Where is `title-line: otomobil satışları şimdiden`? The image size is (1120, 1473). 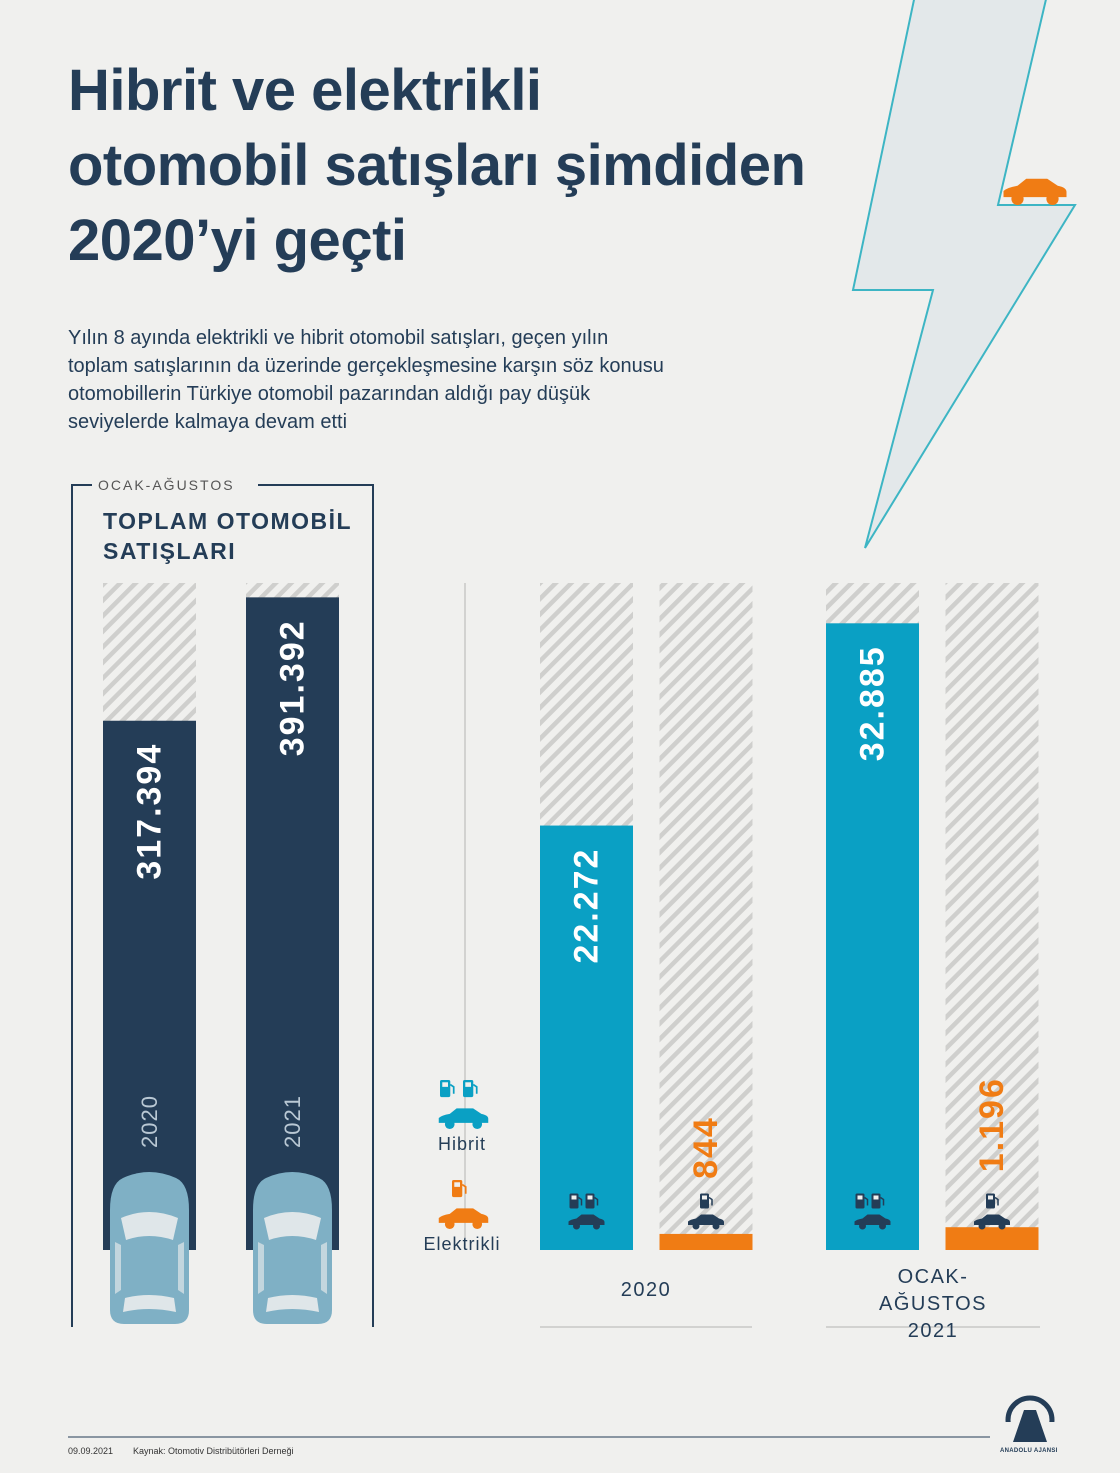
title-line: otomobil satışları şimdiden is located at coordinates (437, 165).